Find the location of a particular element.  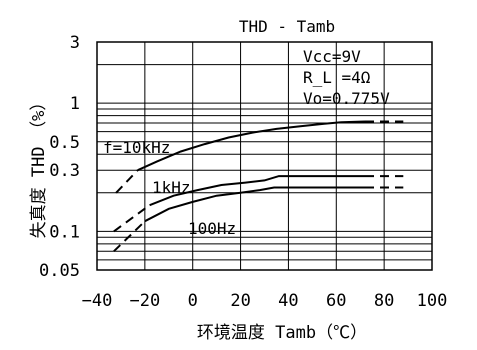

chart-title: THD - Tamb is located at coordinates (287, 26).